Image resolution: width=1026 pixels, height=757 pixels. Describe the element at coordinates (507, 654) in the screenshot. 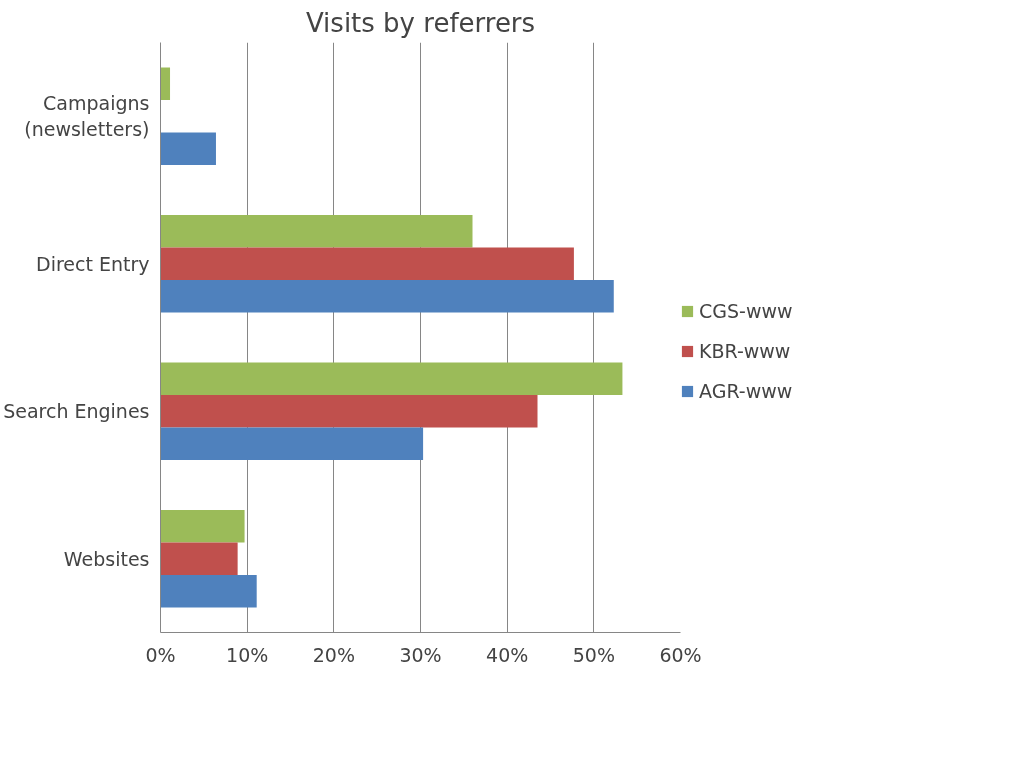

I see `x-tick-label: 40%` at that location.